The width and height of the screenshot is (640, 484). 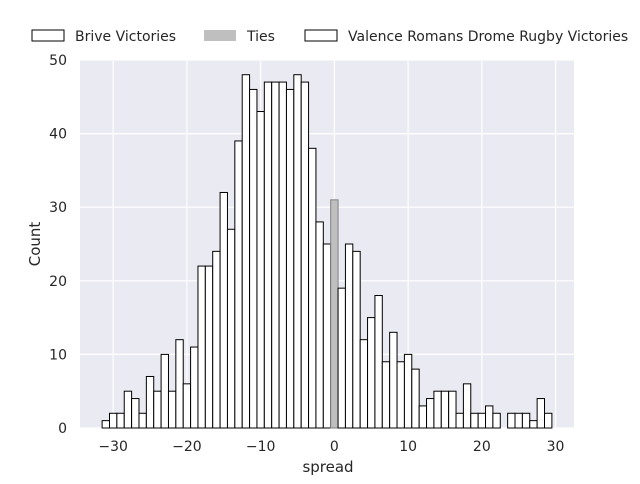 What do you see at coordinates (260, 37) in the screenshot?
I see `legend-label-ties: Ties` at bounding box center [260, 37].